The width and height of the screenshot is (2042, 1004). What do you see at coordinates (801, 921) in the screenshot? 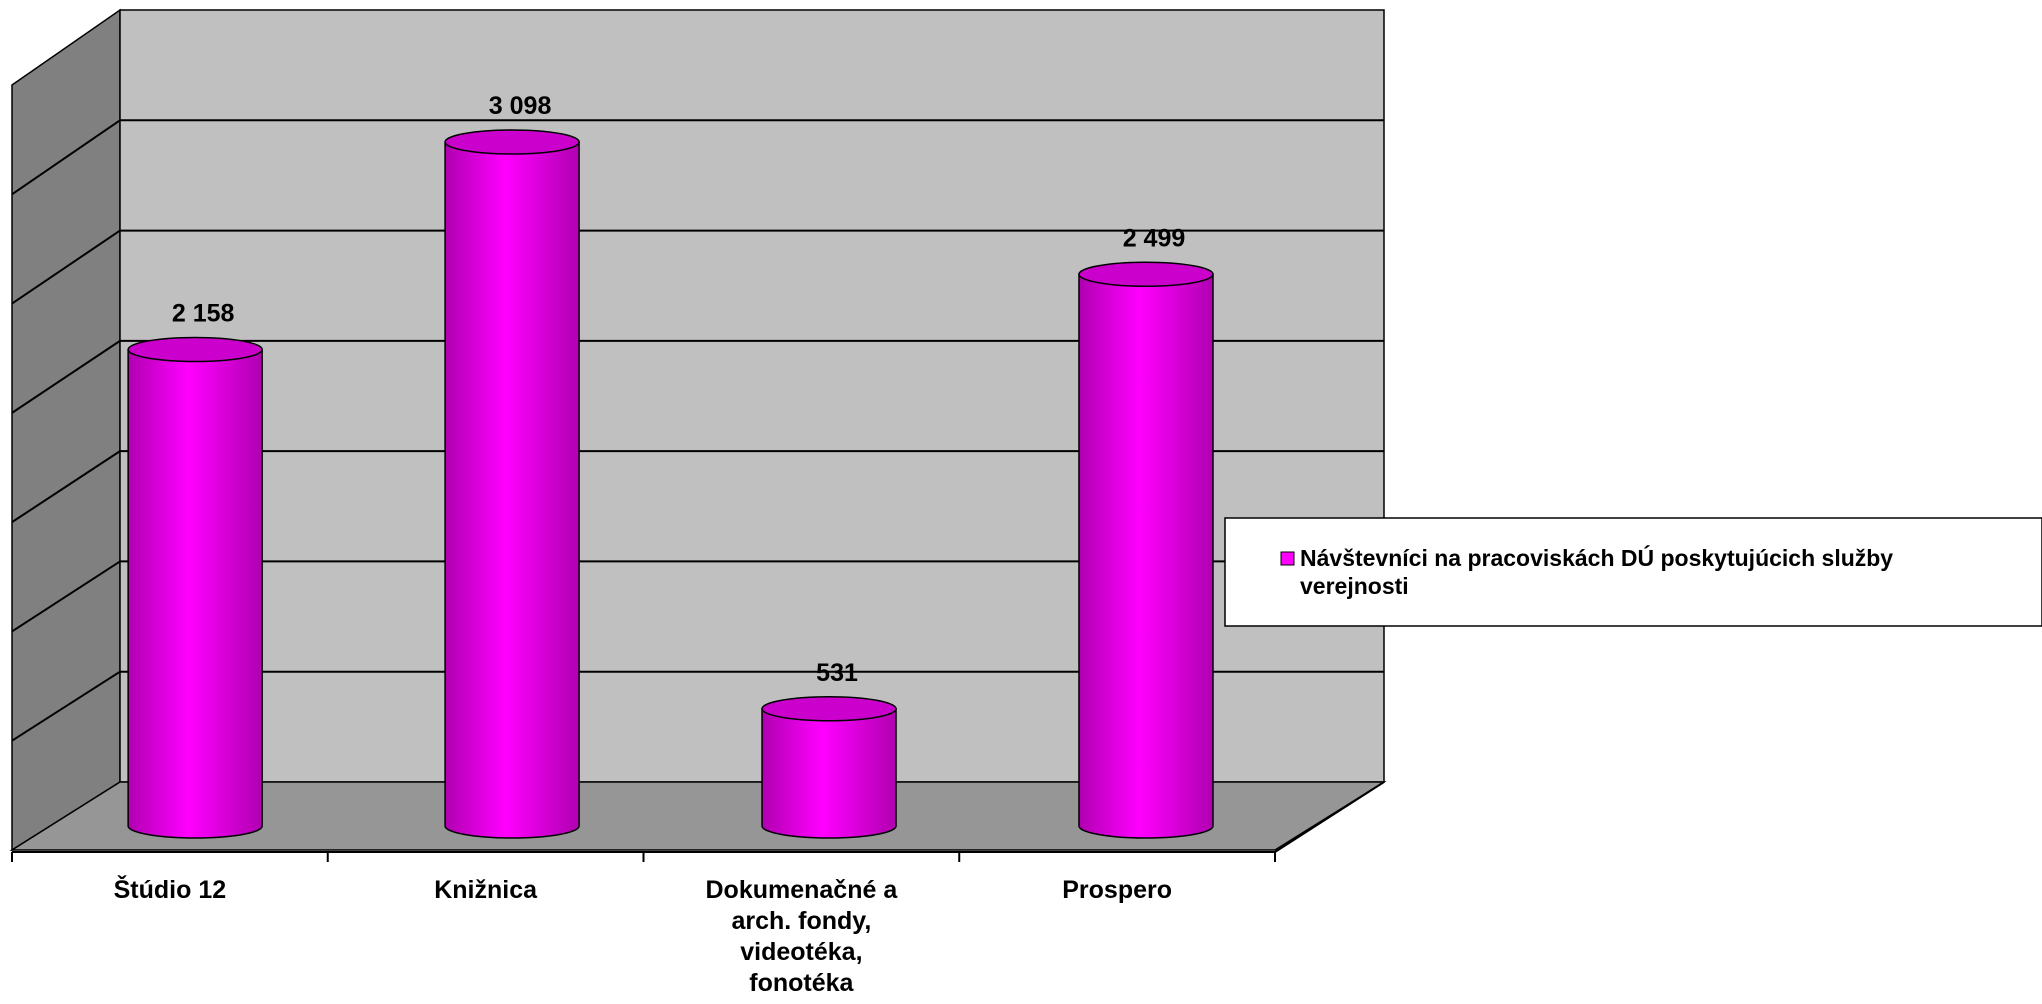
I see `category-label: arch. fondy,` at bounding box center [801, 921].